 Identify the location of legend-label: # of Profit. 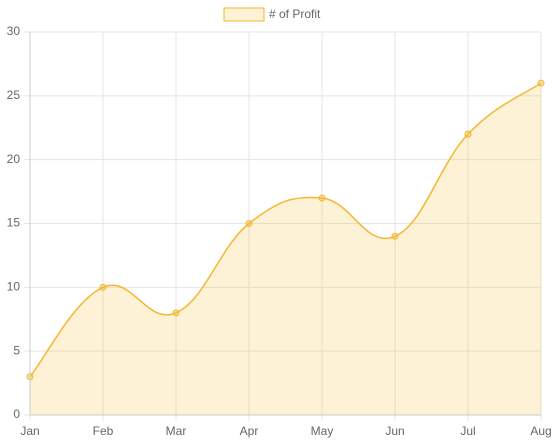
(295, 14).